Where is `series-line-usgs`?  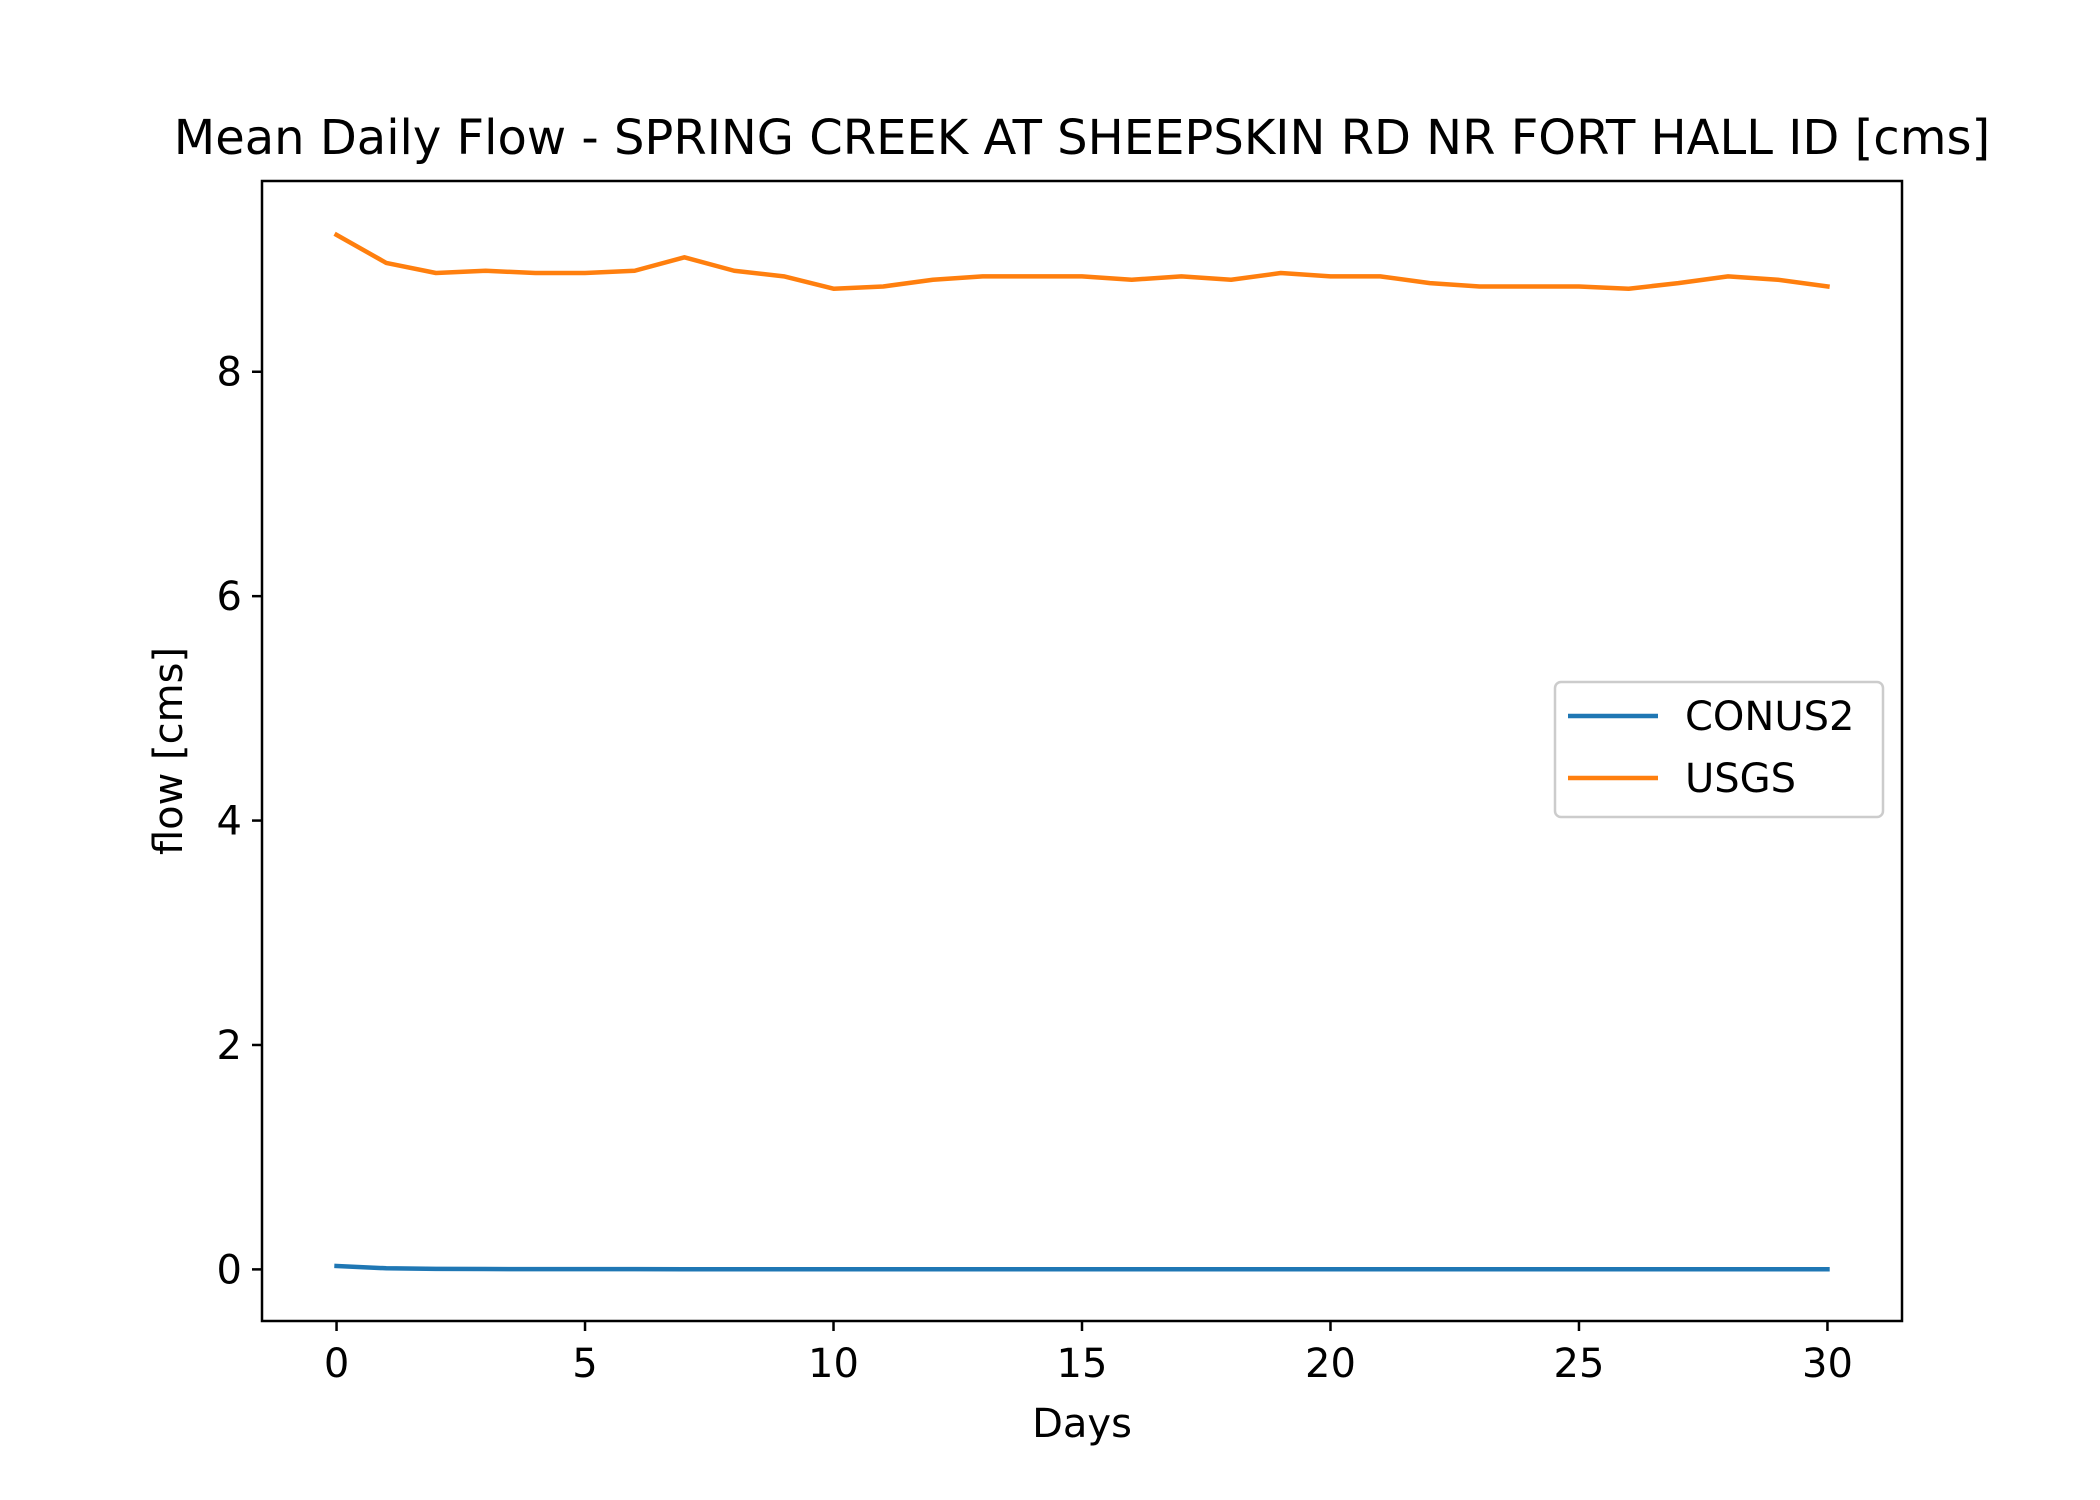 series-line-usgs is located at coordinates (1081, 261).